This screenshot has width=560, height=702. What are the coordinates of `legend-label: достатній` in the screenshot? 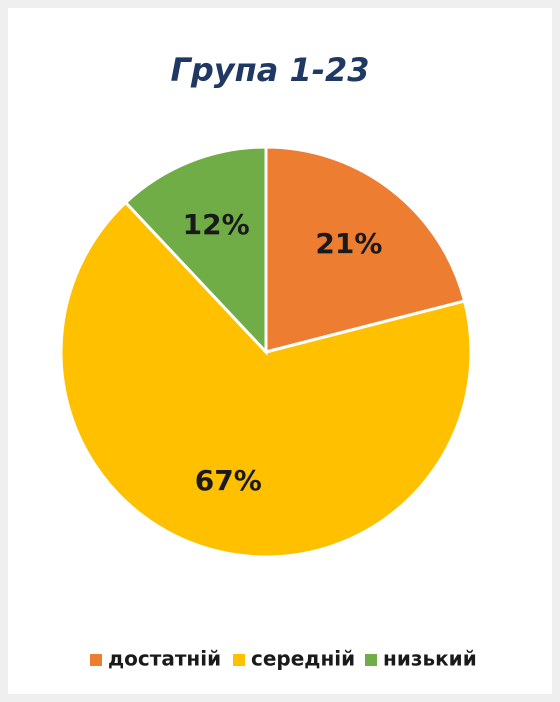 It's located at (164, 659).